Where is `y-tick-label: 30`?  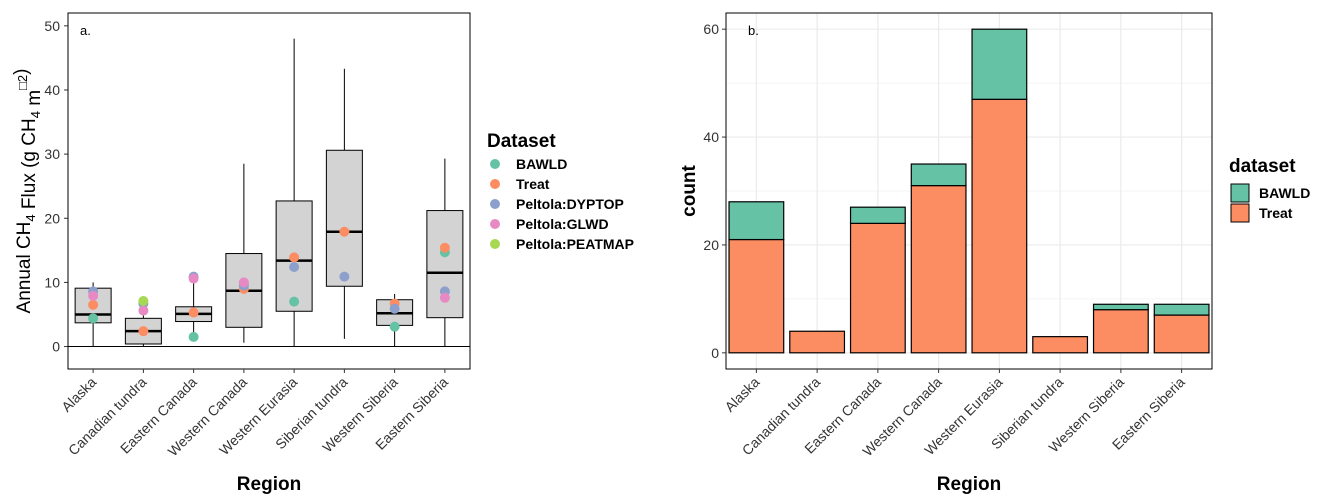
y-tick-label: 30 is located at coordinates (52, 154).